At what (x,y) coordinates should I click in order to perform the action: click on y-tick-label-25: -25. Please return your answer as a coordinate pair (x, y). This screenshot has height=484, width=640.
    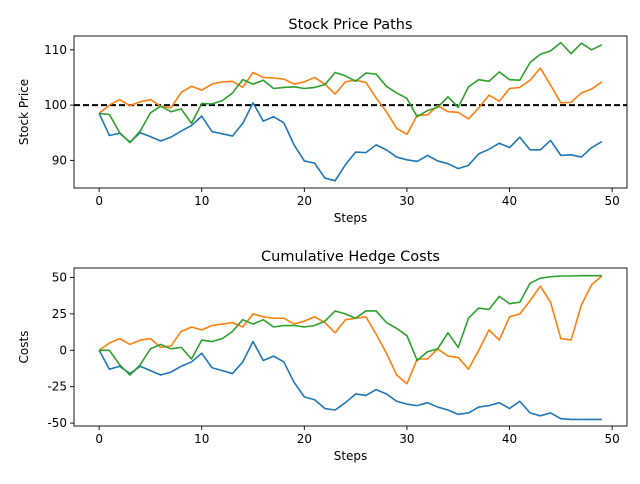
    Looking at the image, I should click on (57, 387).